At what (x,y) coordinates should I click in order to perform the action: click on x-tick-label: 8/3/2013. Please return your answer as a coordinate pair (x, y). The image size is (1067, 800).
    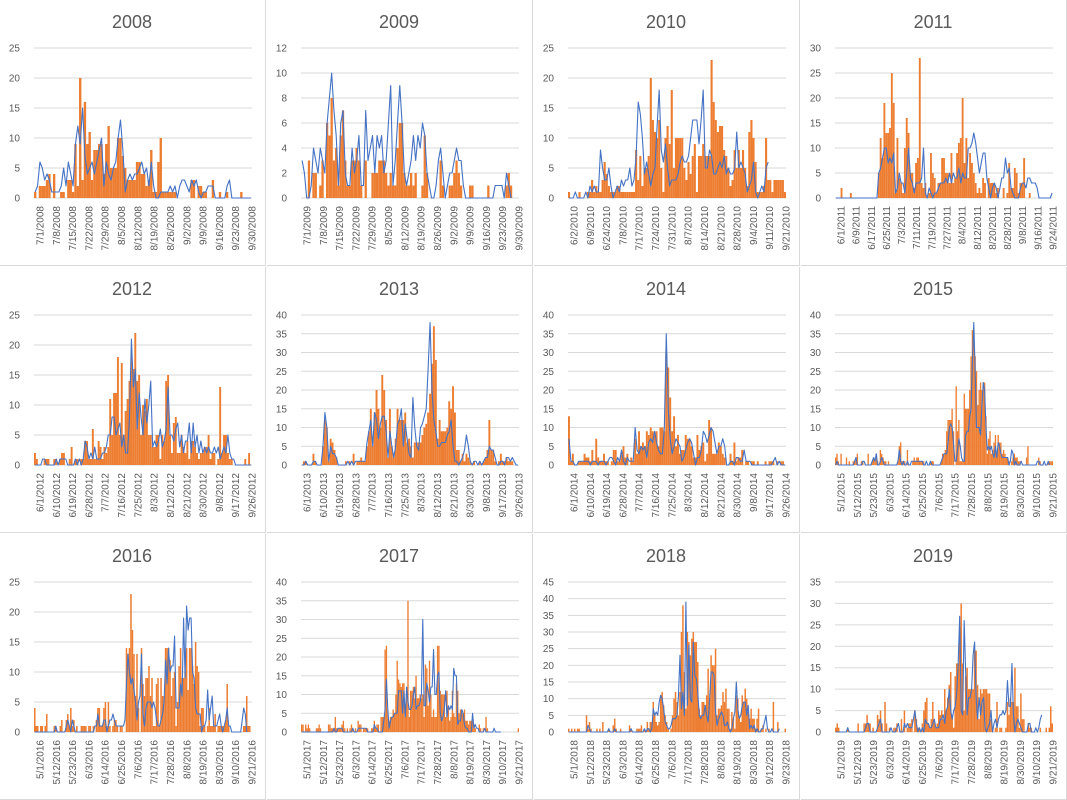
    Looking at the image, I should click on (422, 492).